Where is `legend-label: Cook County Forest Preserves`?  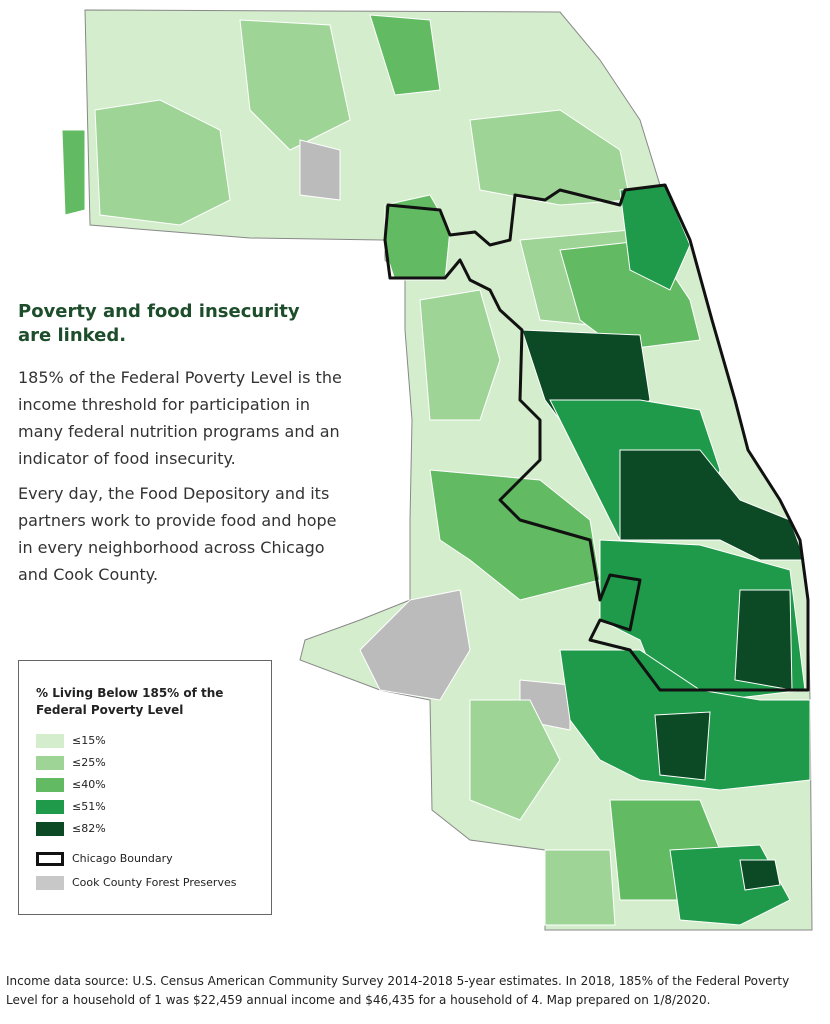
legend-label: Cook County Forest Preserves is located at coordinates (154, 882).